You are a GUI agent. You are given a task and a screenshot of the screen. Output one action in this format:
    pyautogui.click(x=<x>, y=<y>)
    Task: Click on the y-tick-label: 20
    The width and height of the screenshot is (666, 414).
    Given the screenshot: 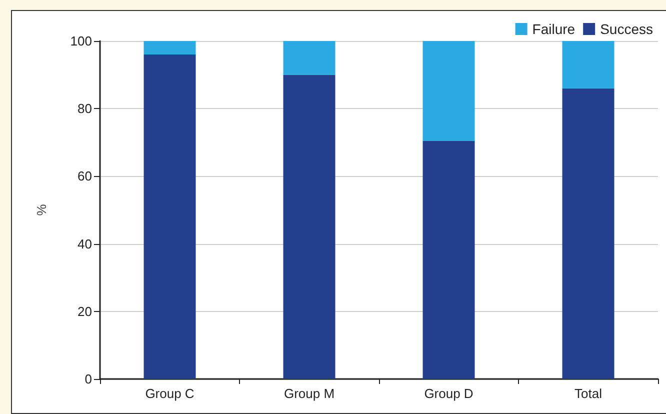 What is the action you would take?
    pyautogui.click(x=85, y=311)
    